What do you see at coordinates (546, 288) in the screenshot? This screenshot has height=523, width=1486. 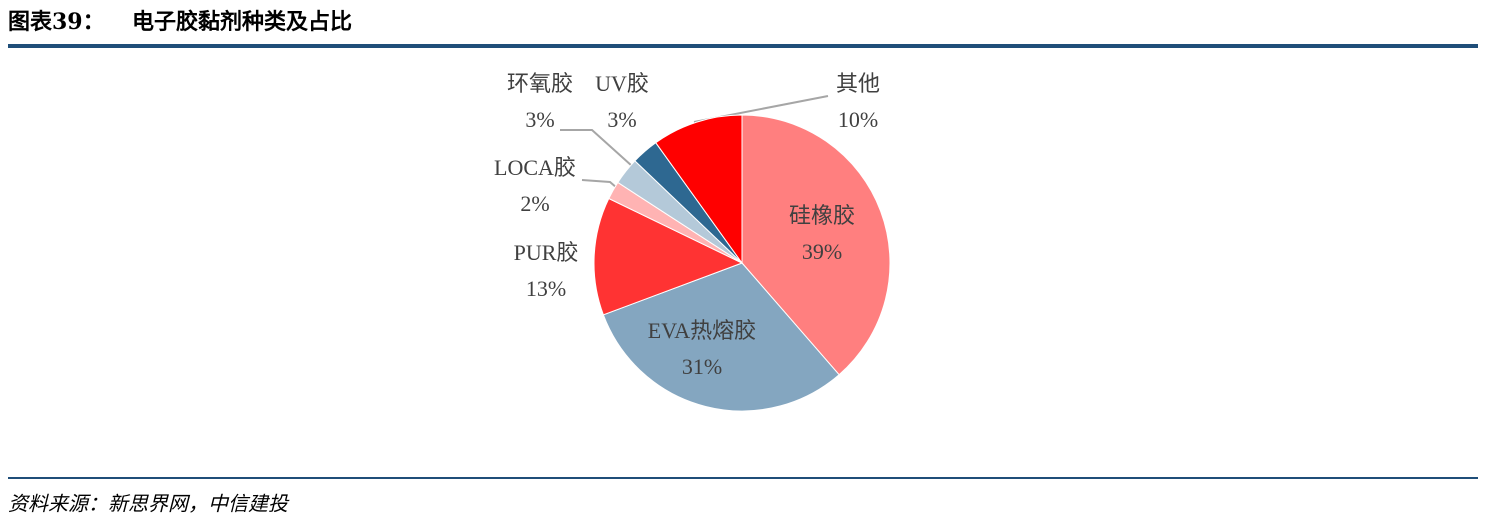 I see `slice-value: 13%` at bounding box center [546, 288].